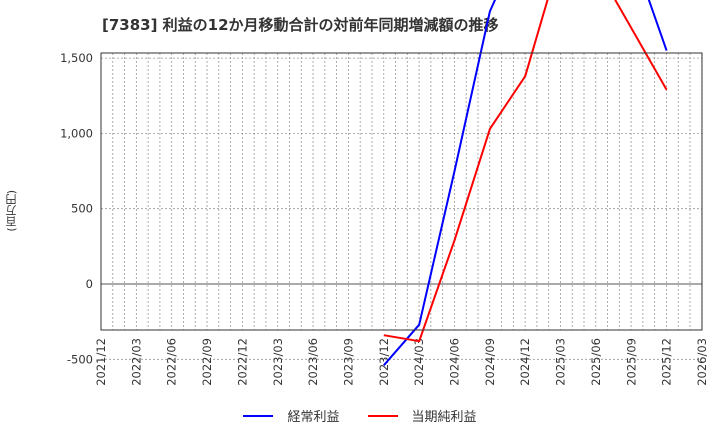 This screenshot has height=440, width=720. What do you see at coordinates (384, 362) in the screenshot?
I see `svg-text: 2023/12` at bounding box center [384, 362].